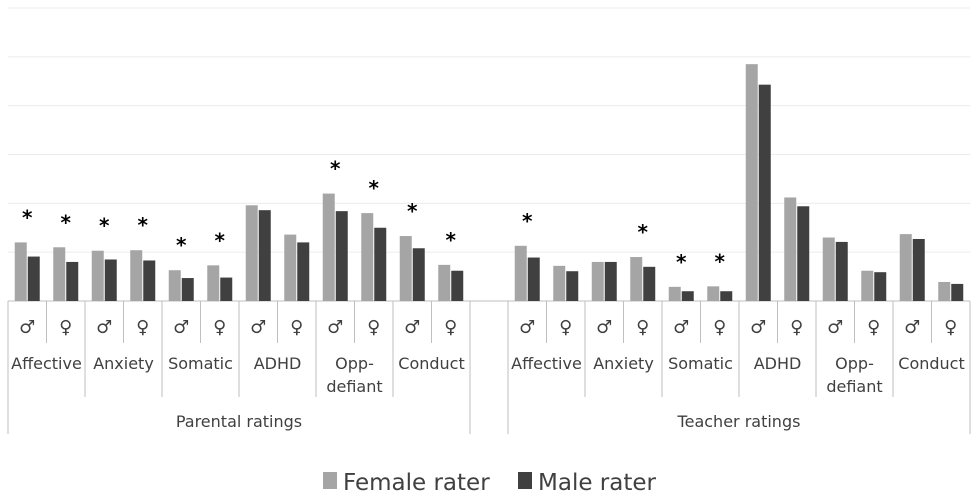 The height and width of the screenshot is (497, 972). What do you see at coordinates (239, 421) in the screenshot?
I see `group-label: Parental ratings` at bounding box center [239, 421].